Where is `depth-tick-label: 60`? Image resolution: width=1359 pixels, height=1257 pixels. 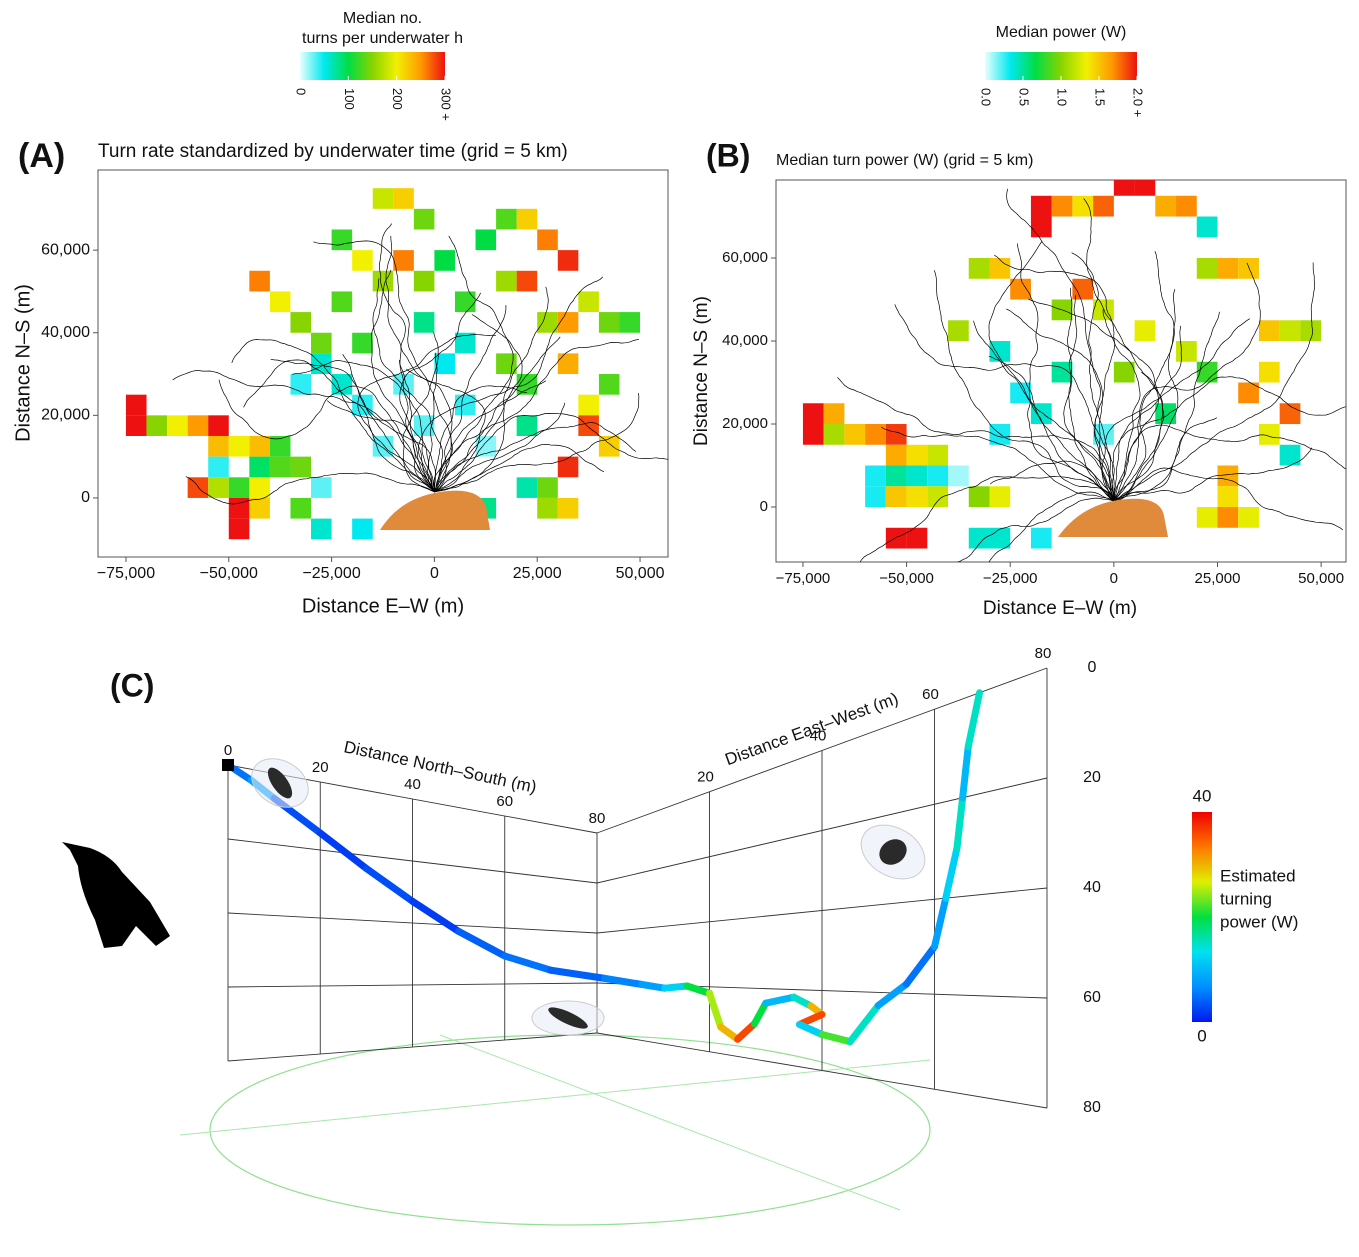
depth-tick-label: 60 is located at coordinates (1092, 997).